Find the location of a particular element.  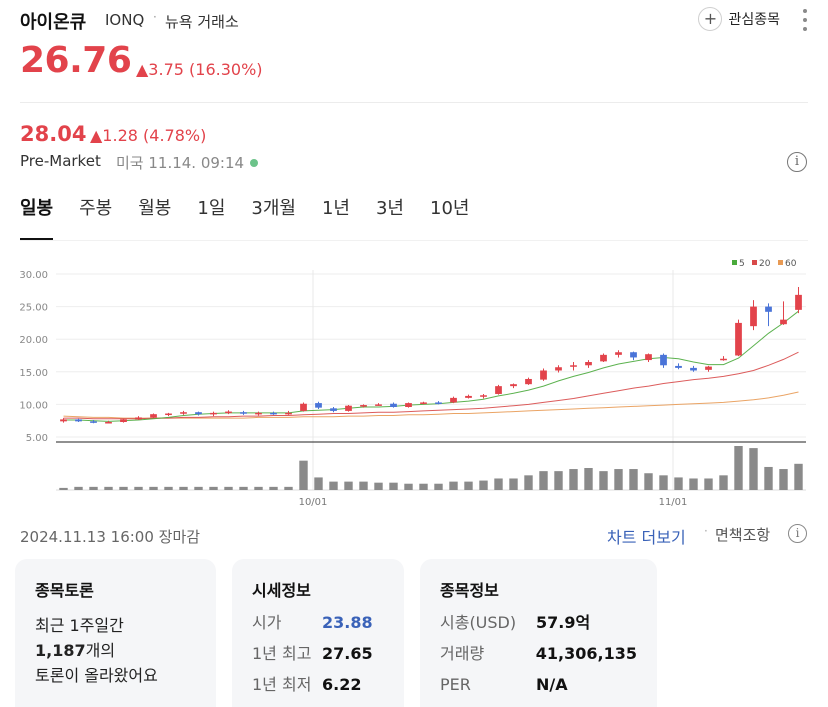

more-options-icon is located at coordinates (805, 20).